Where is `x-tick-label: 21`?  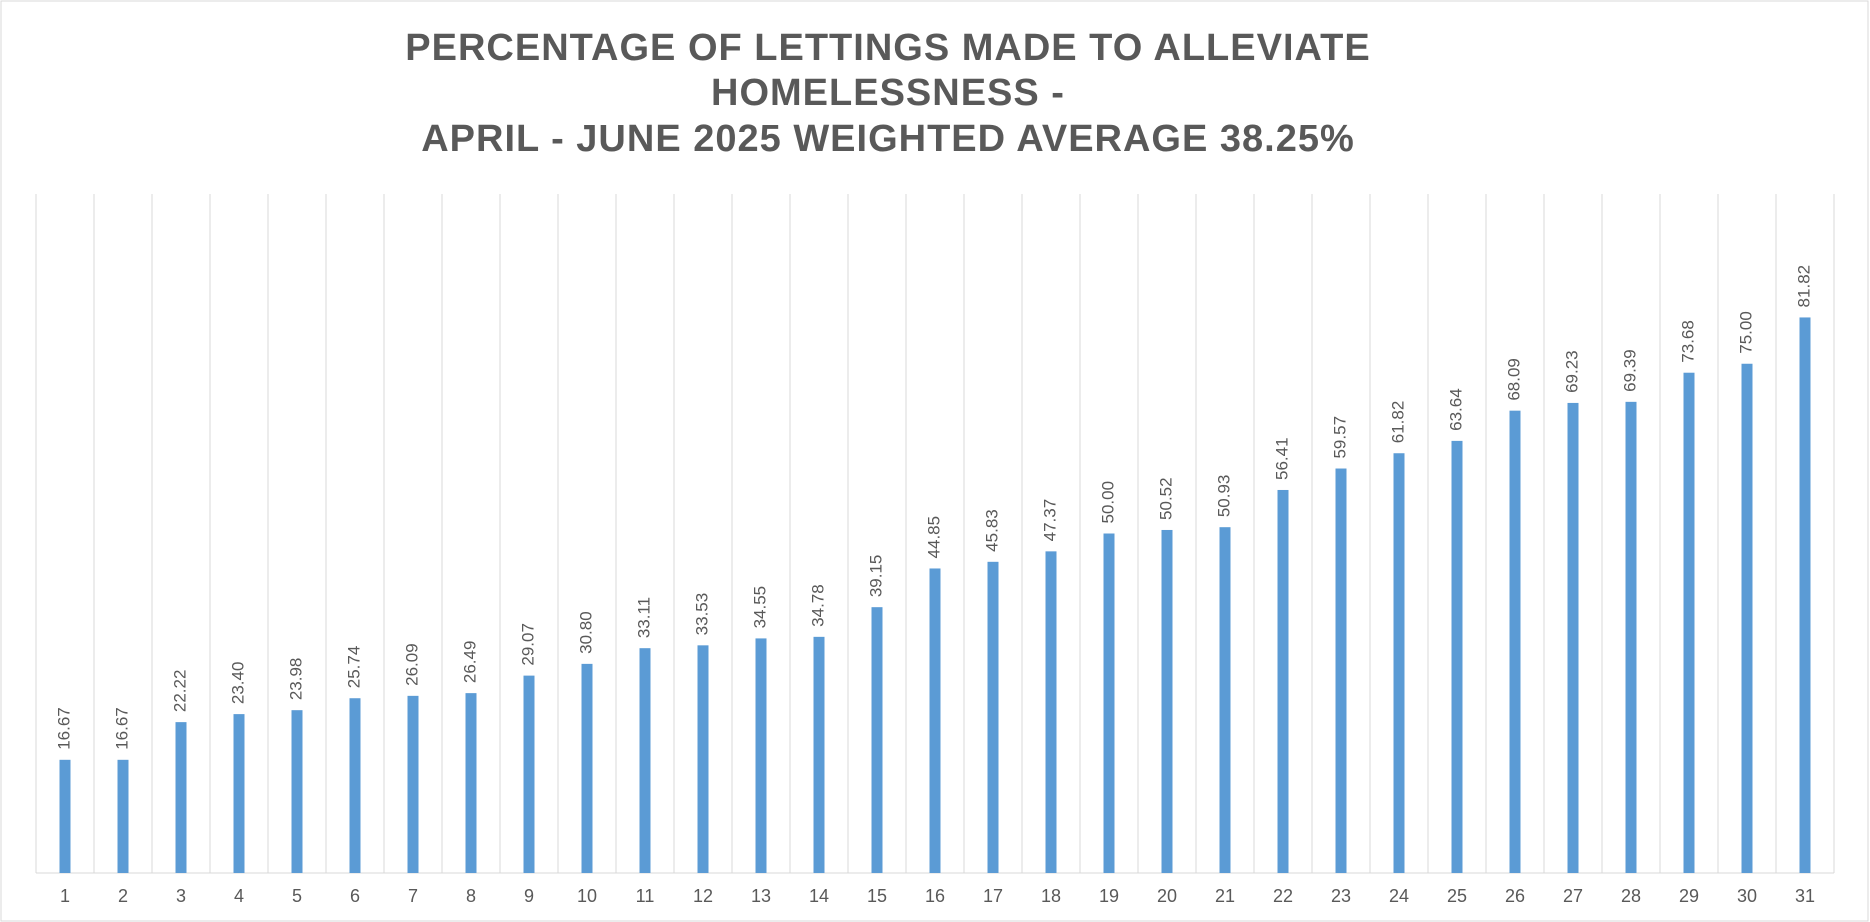 x-tick-label: 21 is located at coordinates (1225, 896).